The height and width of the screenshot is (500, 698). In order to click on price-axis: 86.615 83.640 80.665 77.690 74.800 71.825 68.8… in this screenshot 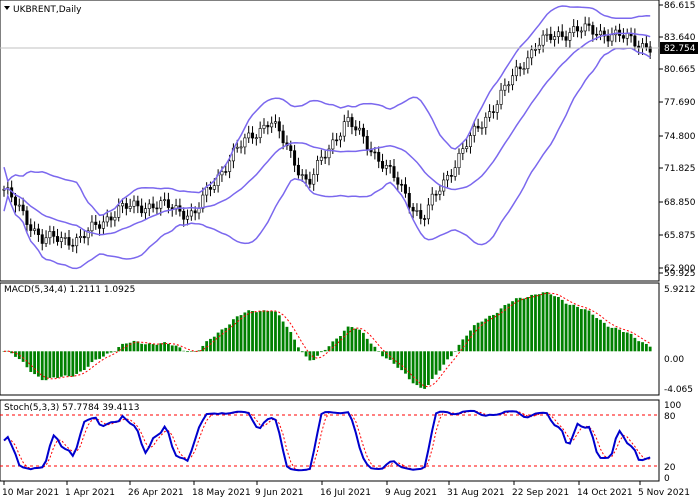, I will do `click(677, 140)`.